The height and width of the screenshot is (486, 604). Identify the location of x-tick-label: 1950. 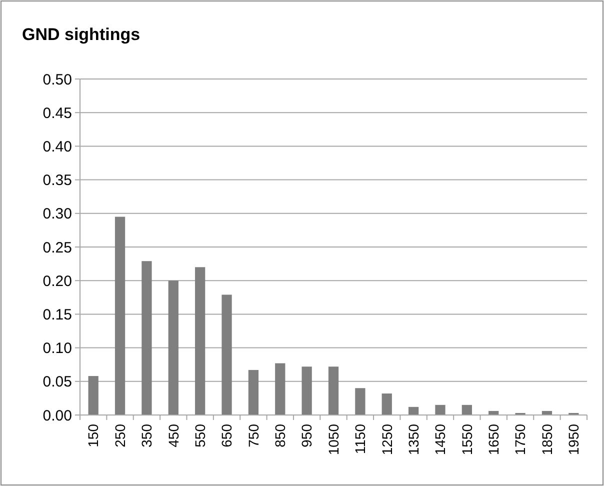
(574, 440).